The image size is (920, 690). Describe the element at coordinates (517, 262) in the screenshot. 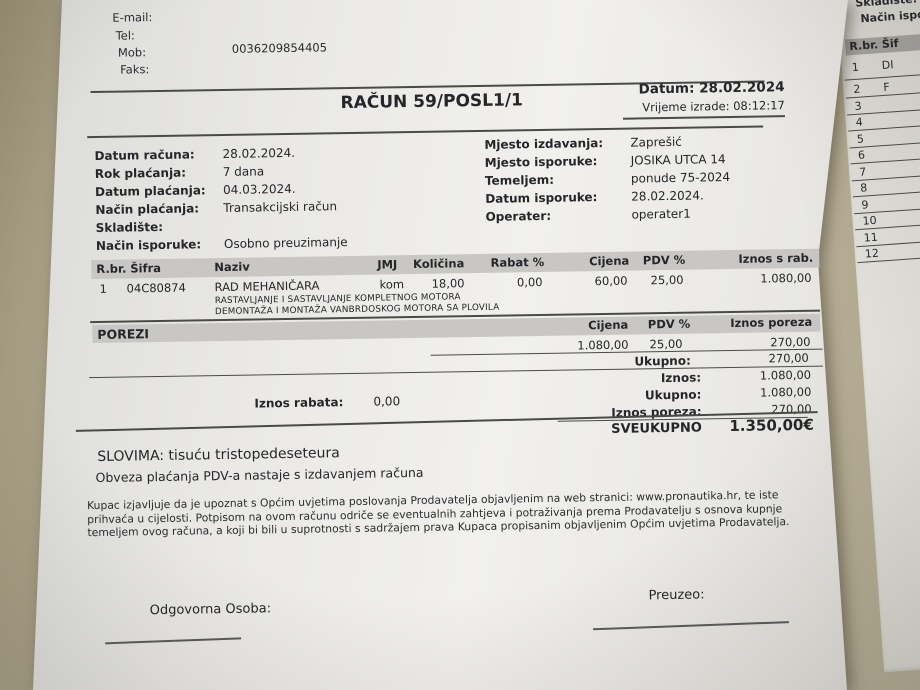

I see `col-rabat: Rabat %` at that location.